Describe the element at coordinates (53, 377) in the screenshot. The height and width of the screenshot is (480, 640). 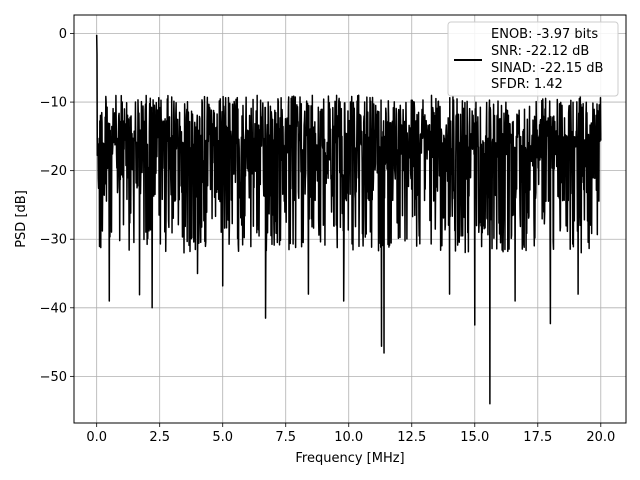
I see `y-tick-label: −50` at that location.